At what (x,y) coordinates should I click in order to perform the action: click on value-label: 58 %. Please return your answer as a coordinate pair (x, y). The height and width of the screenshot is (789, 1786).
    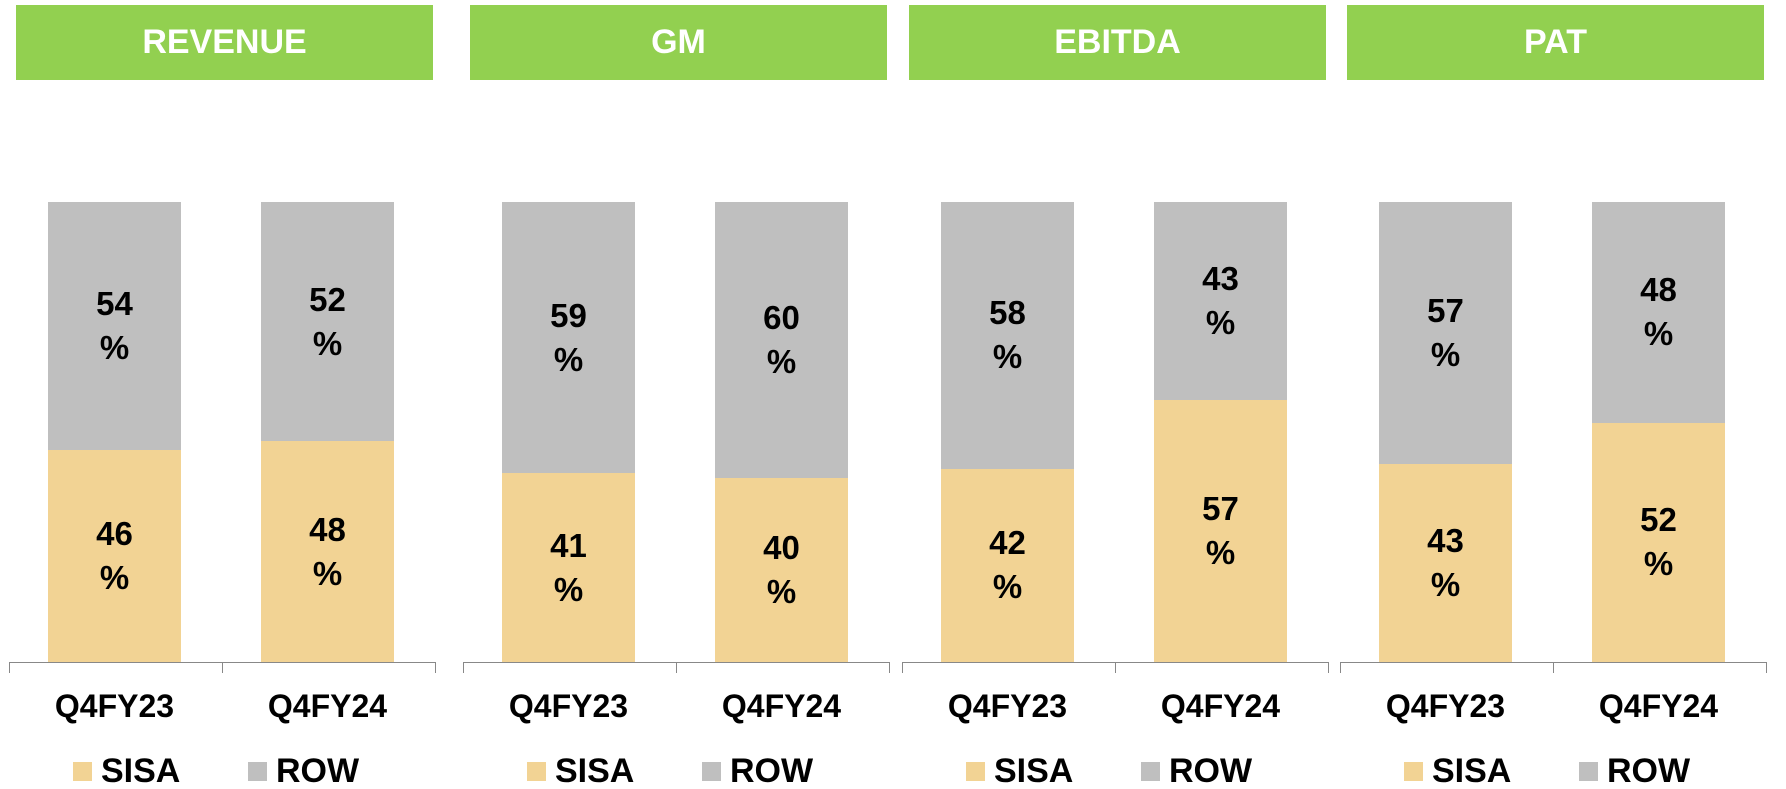
    Looking at the image, I should click on (1007, 335).